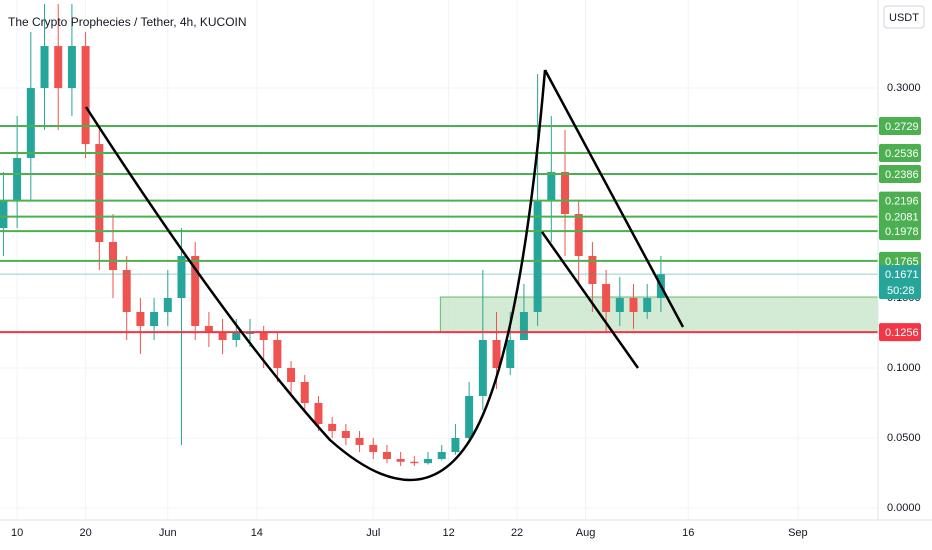 This screenshot has width=932, height=550. I want to click on last-price-label: 0.1671, so click(902, 275).